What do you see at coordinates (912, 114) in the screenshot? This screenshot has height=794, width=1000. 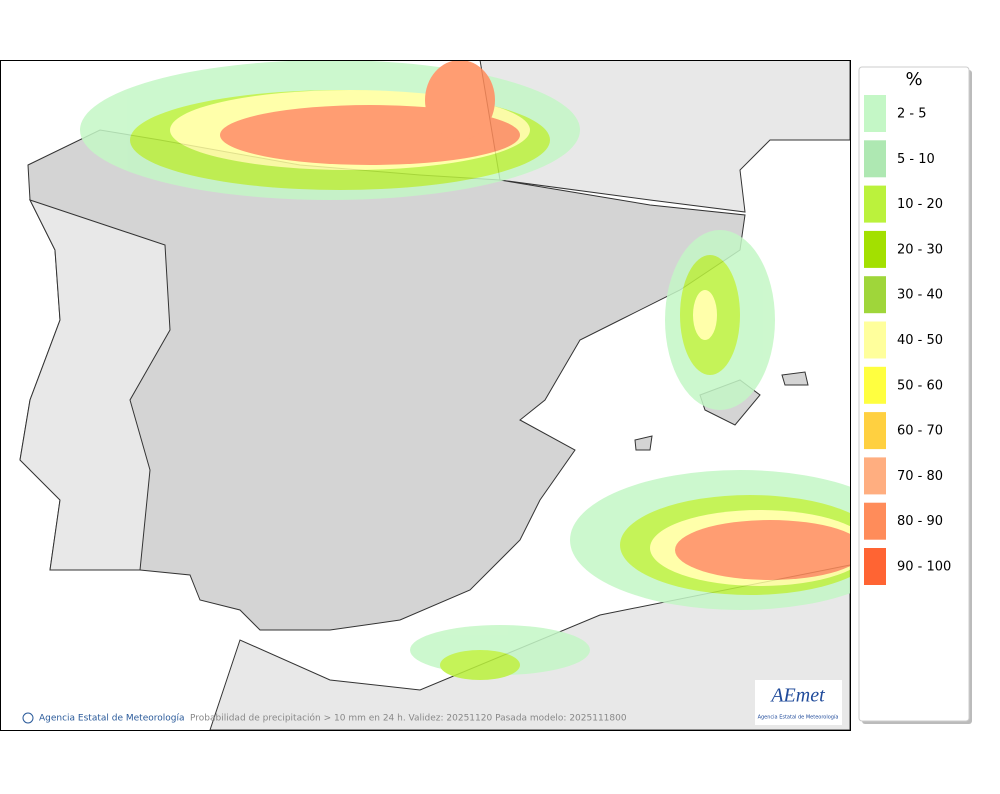 I see `legend-label: 2 - 5` at bounding box center [912, 114].